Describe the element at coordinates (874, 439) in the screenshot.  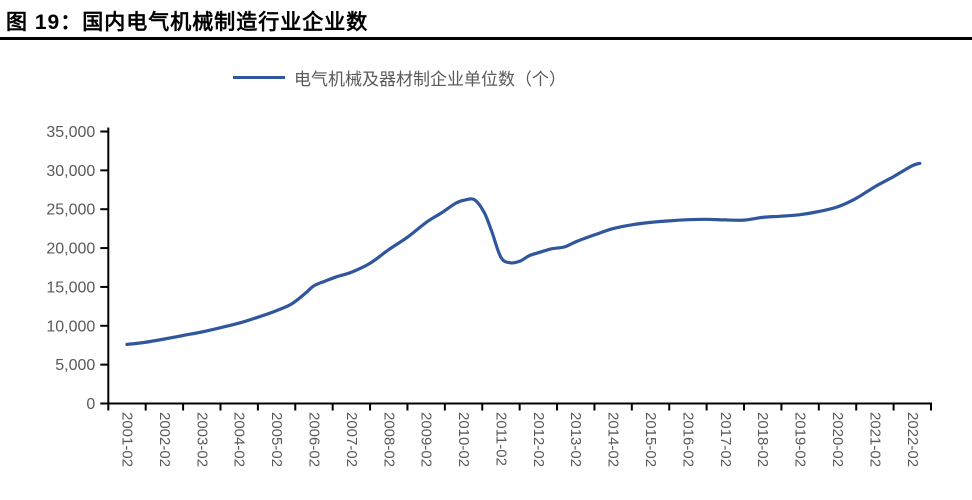
I see `x-tick-label: 2021-02` at that location.